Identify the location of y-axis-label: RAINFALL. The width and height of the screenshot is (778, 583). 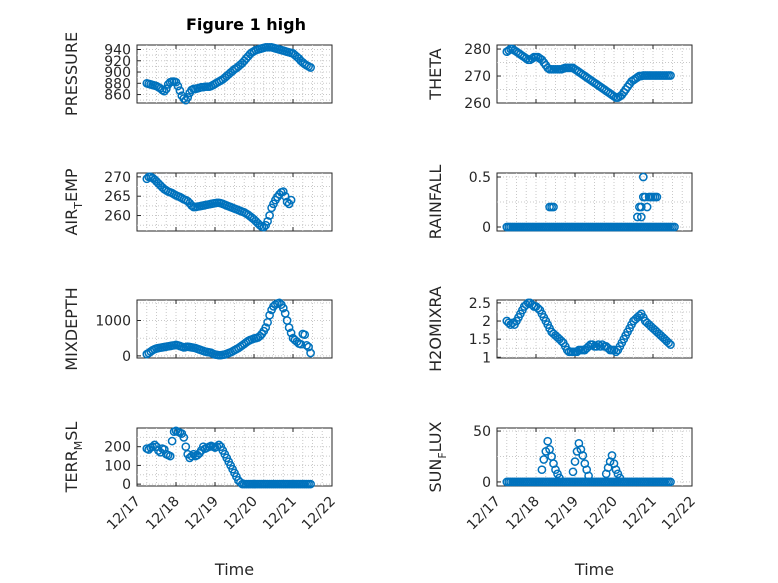
(435, 202).